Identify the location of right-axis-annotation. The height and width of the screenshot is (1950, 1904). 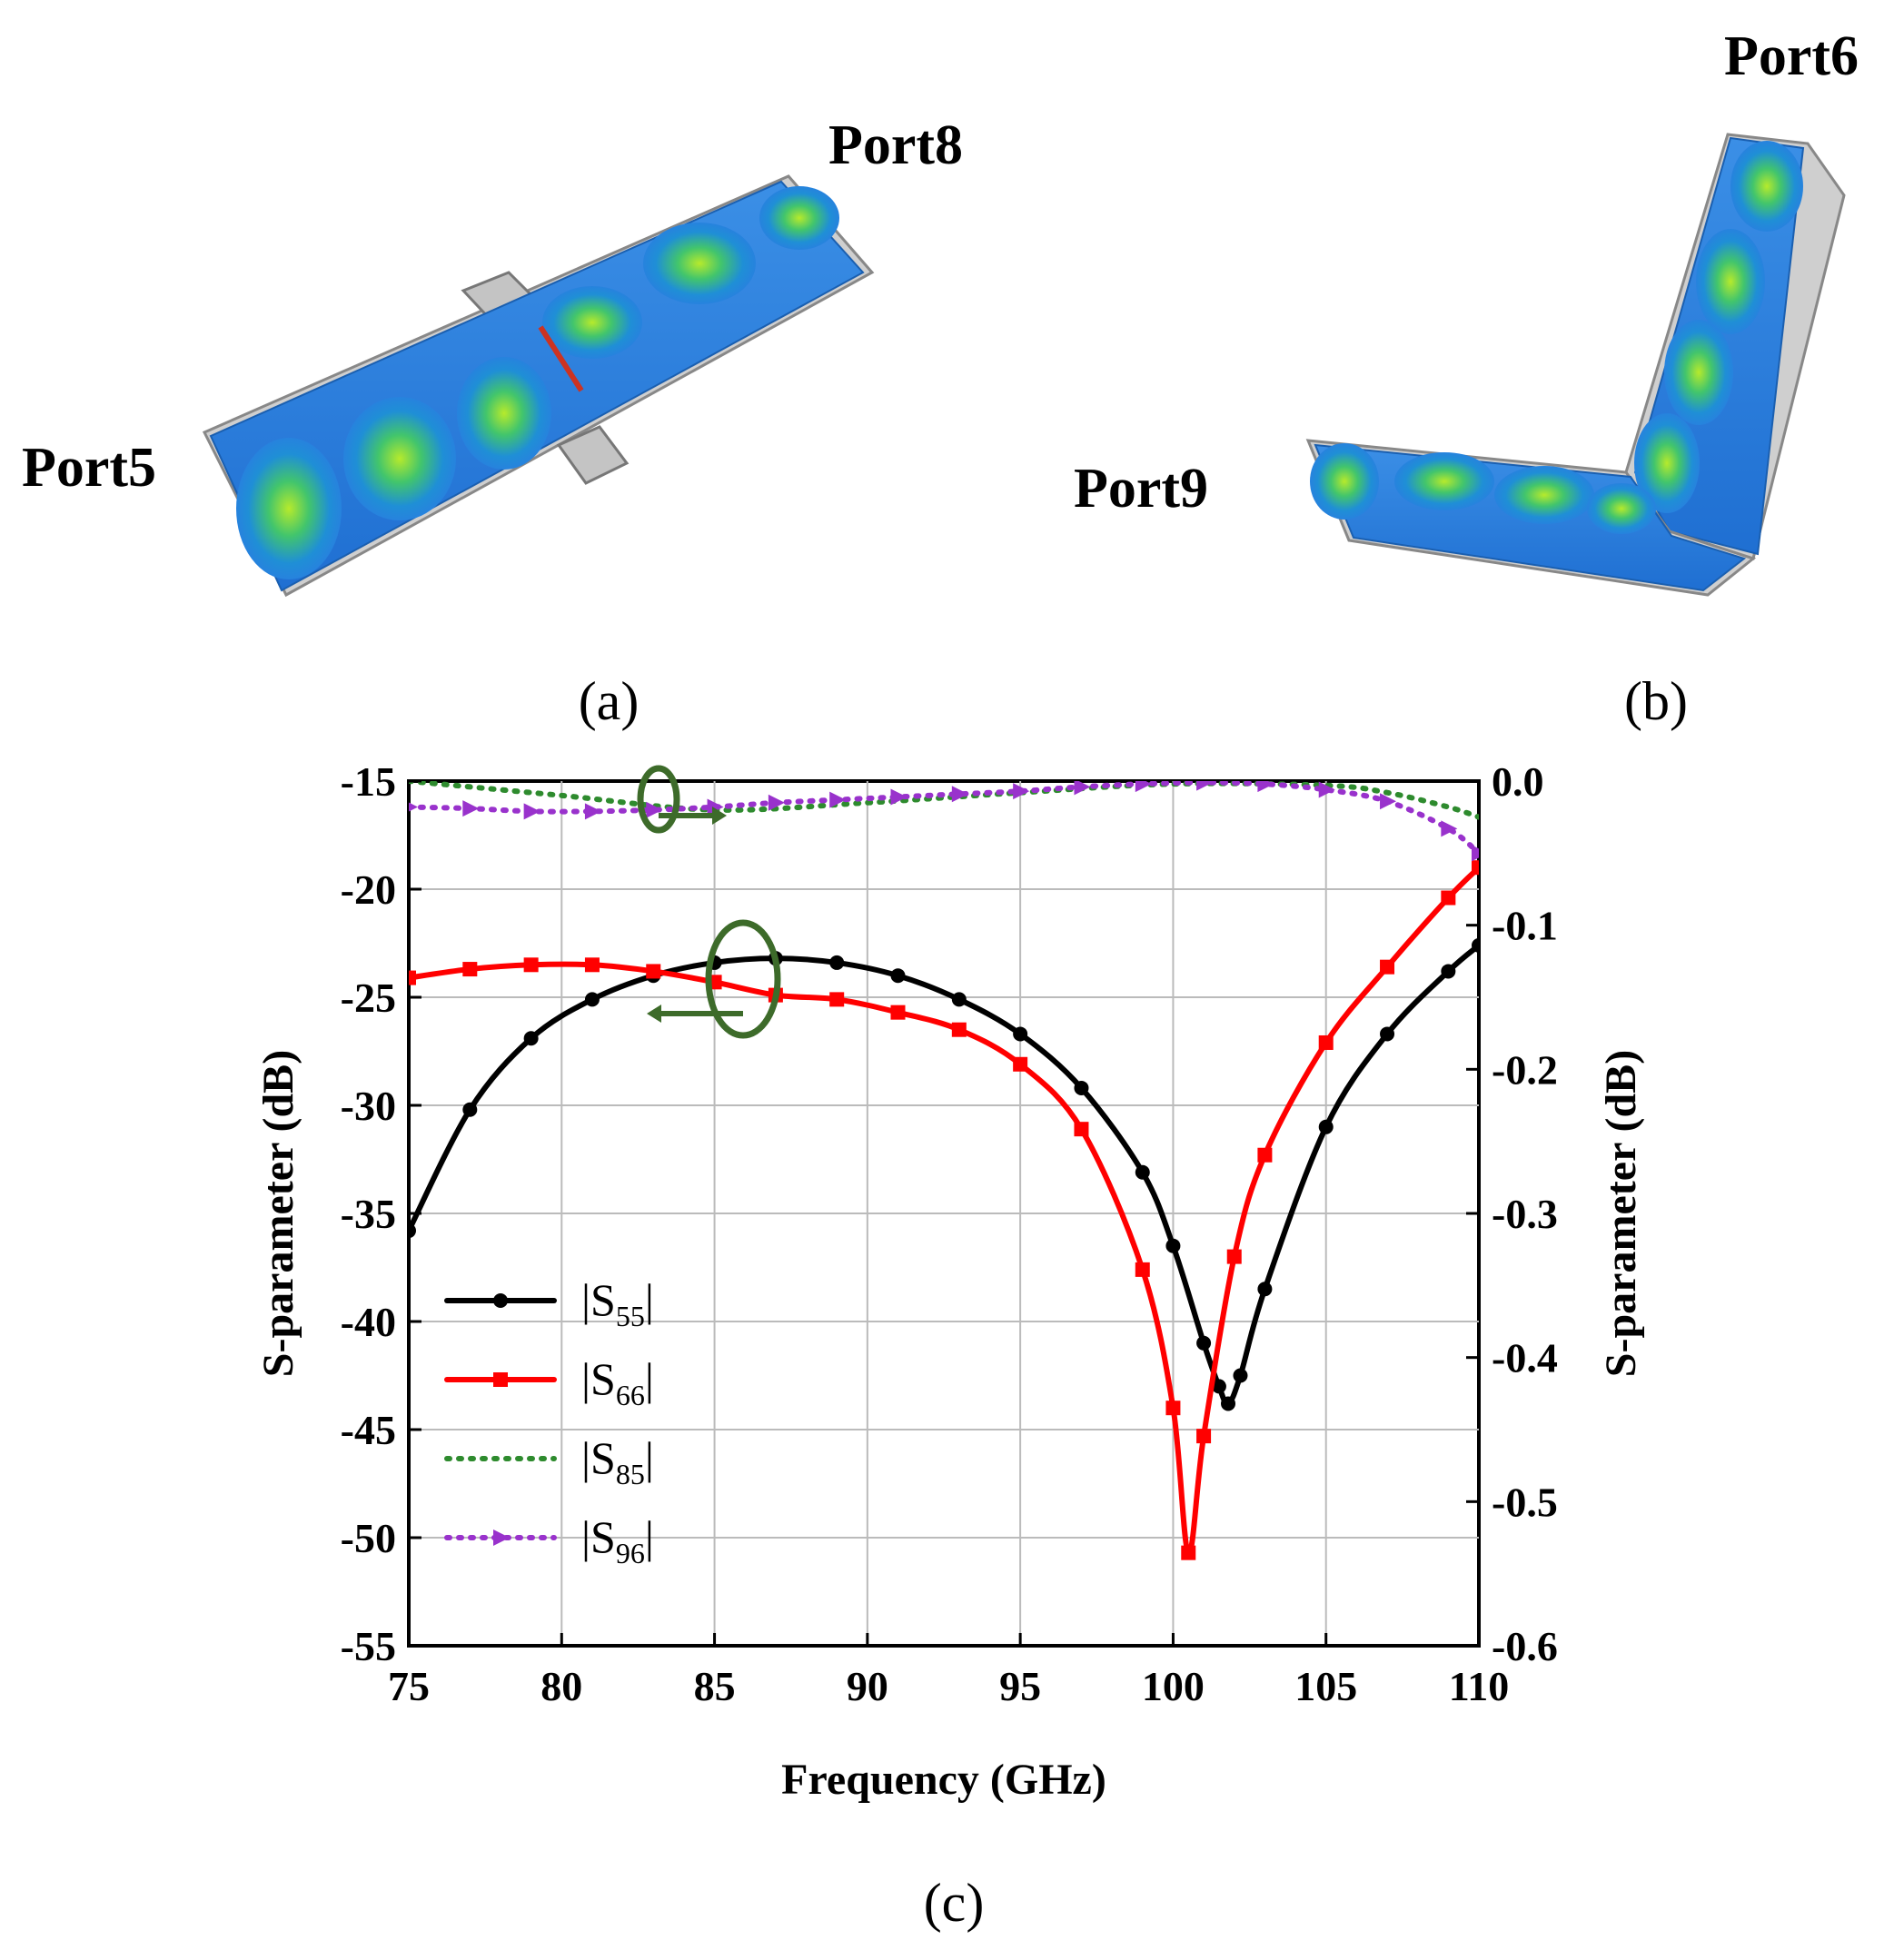
(682, 799).